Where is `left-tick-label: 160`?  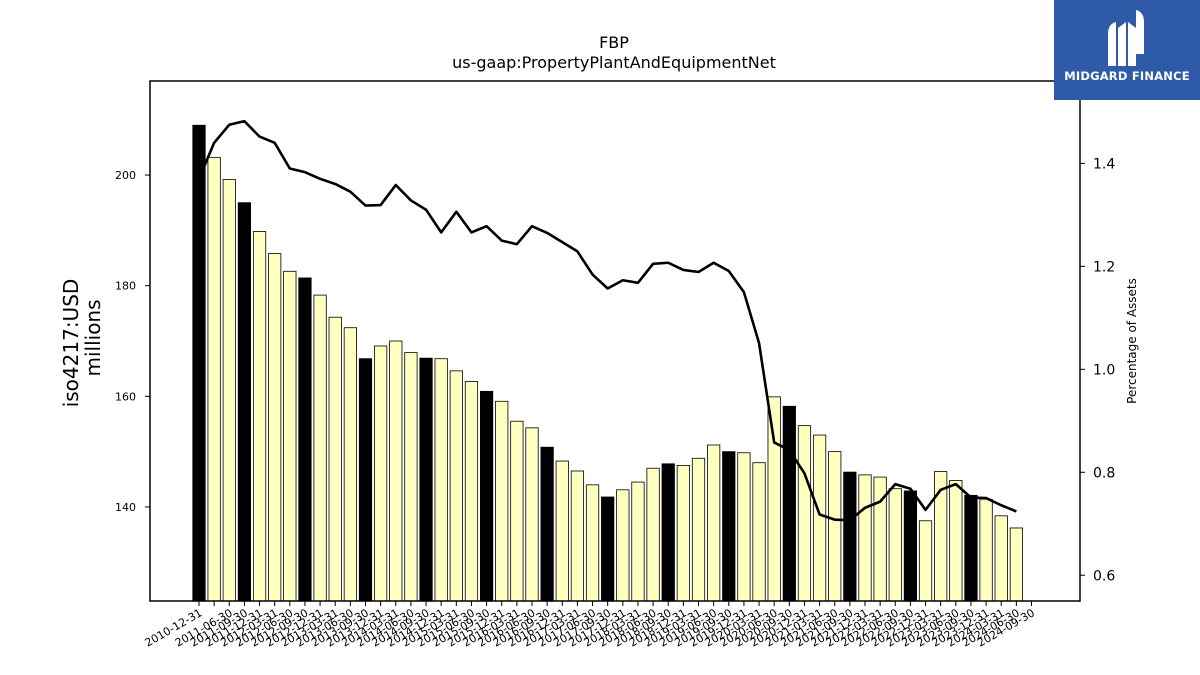 left-tick-label: 160 is located at coordinates (125, 396).